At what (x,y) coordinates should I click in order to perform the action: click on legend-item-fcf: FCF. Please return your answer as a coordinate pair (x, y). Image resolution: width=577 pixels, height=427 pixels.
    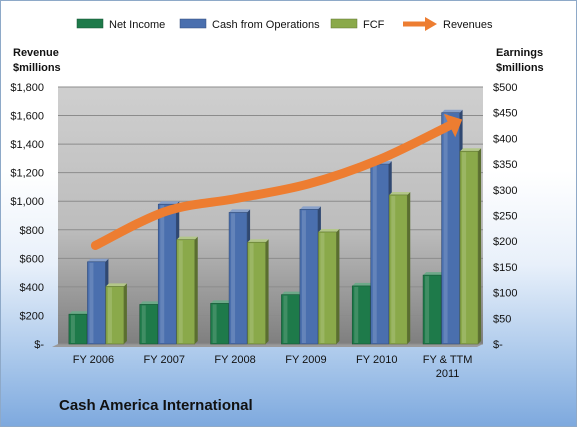
    Looking at the image, I should click on (357, 24).